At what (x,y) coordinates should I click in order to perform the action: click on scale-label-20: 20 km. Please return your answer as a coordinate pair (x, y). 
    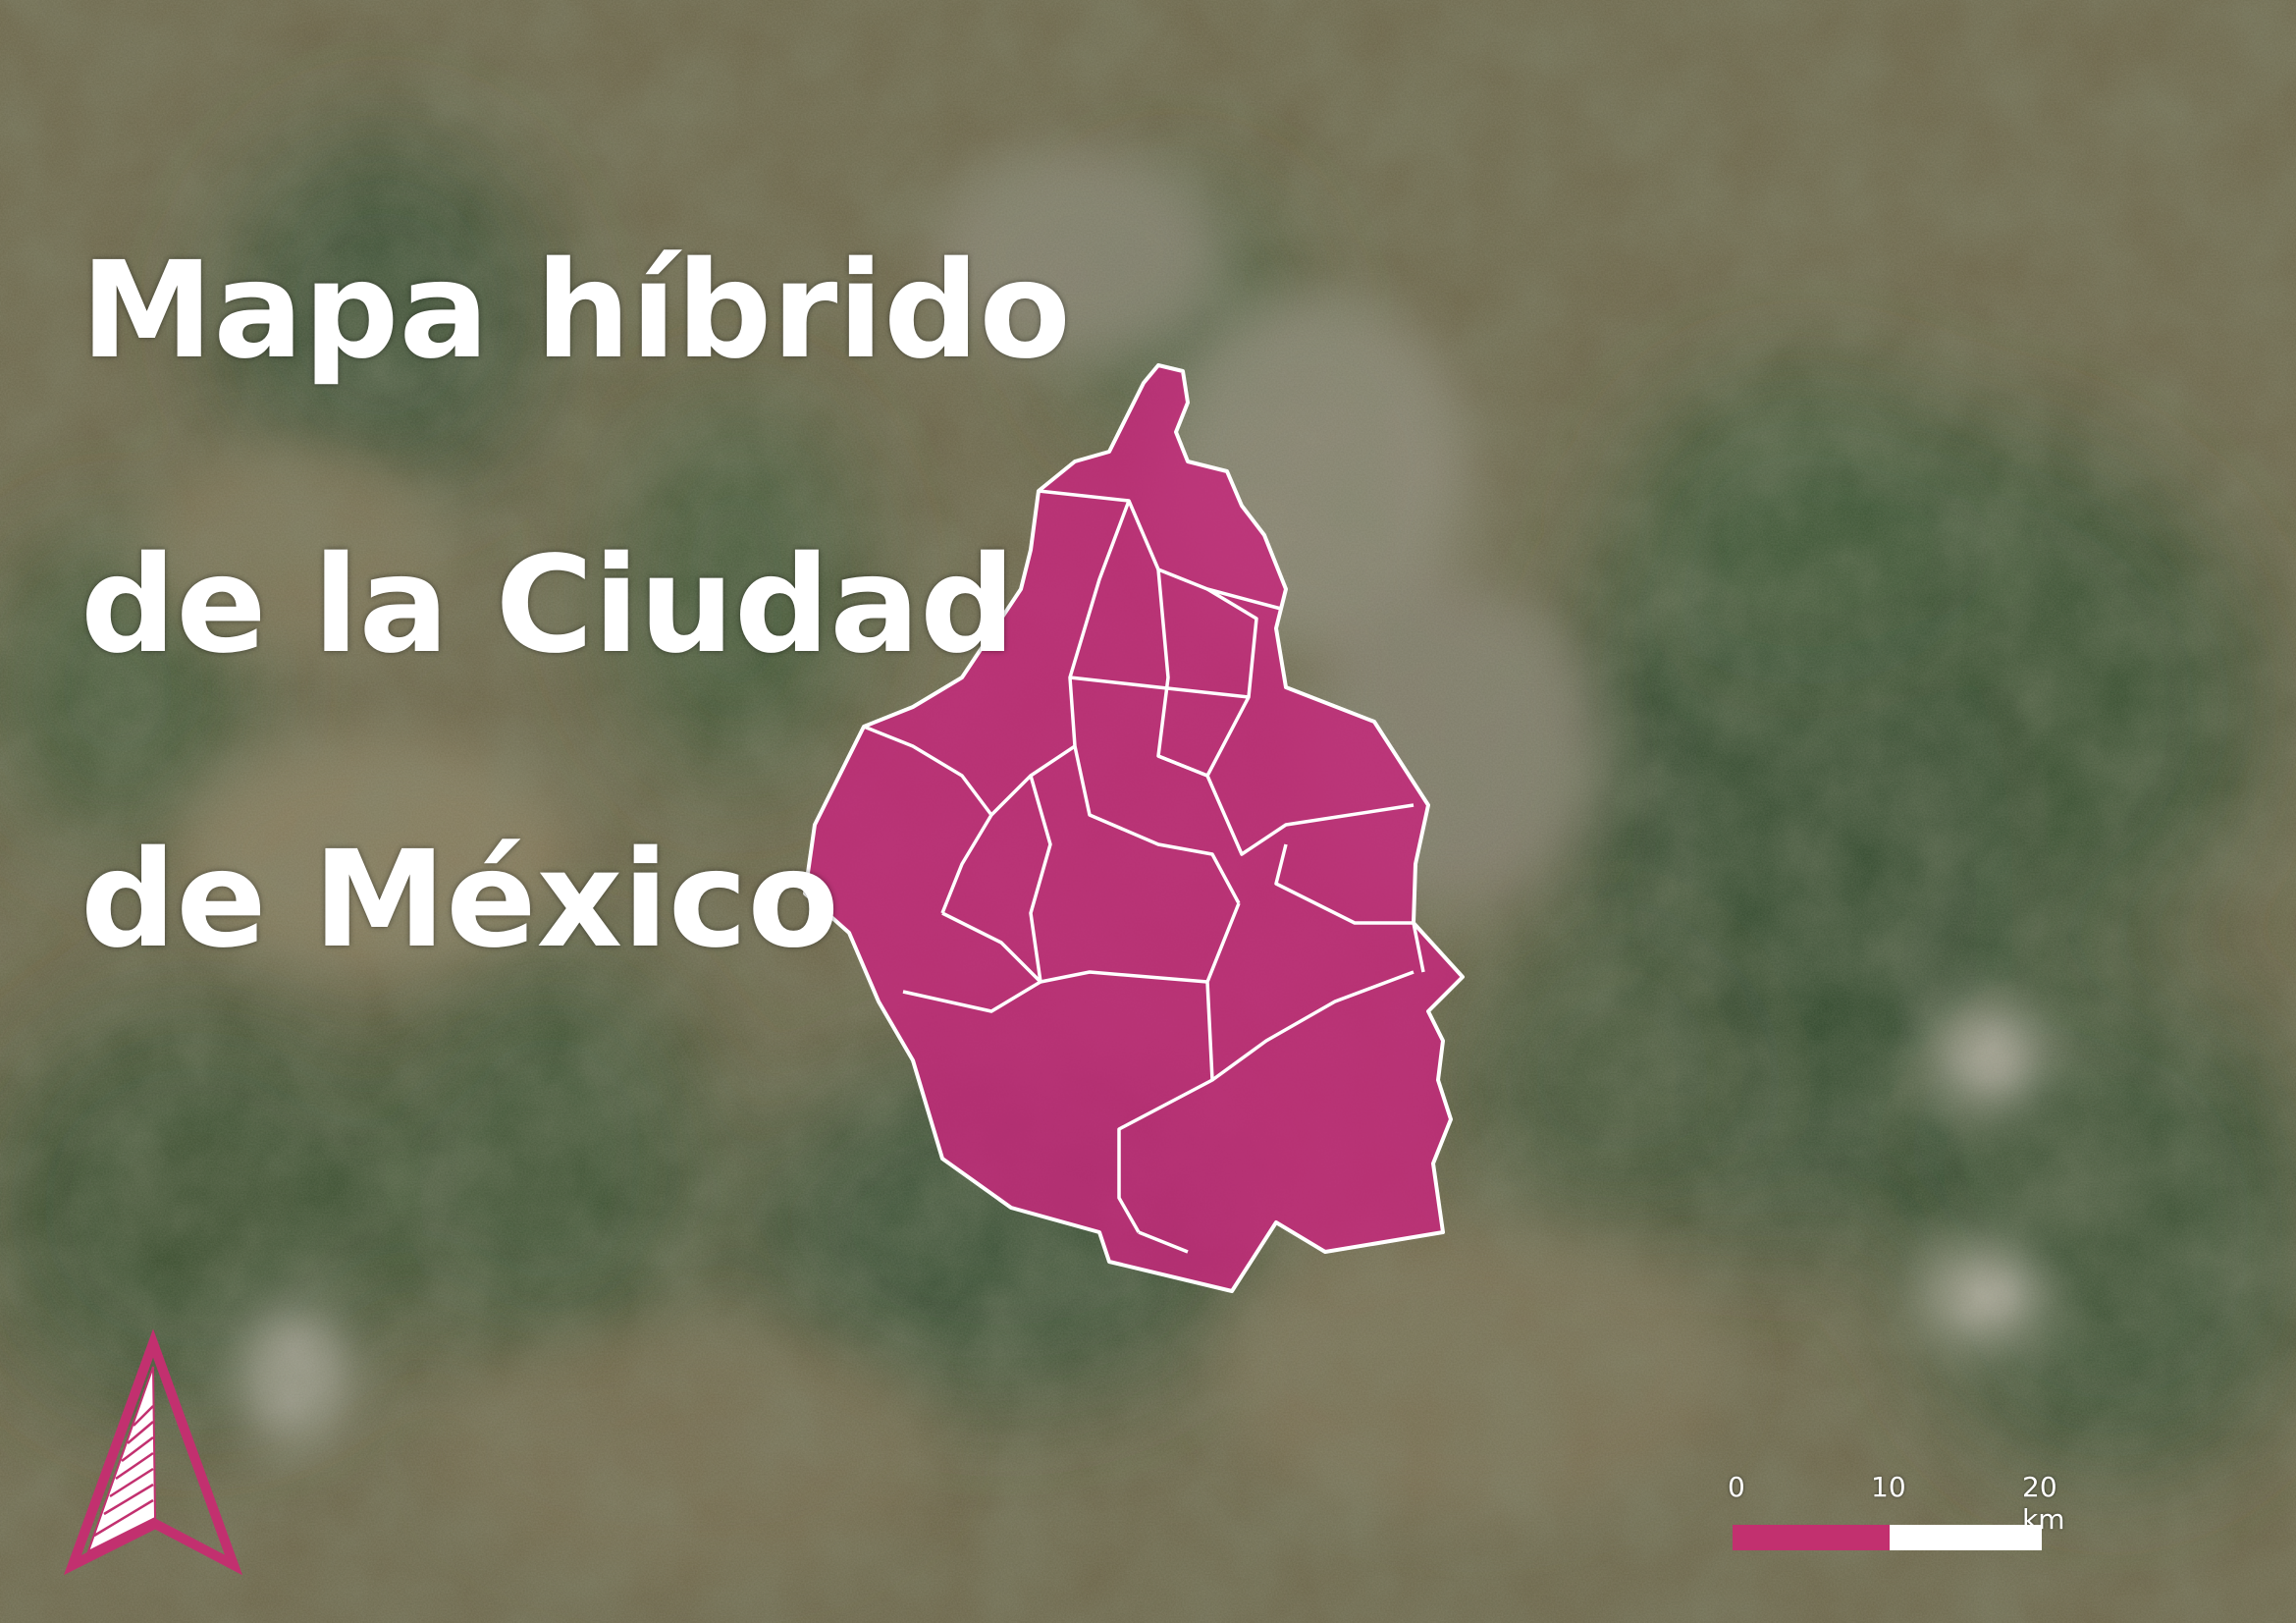
    Looking at the image, I should click on (2044, 1503).